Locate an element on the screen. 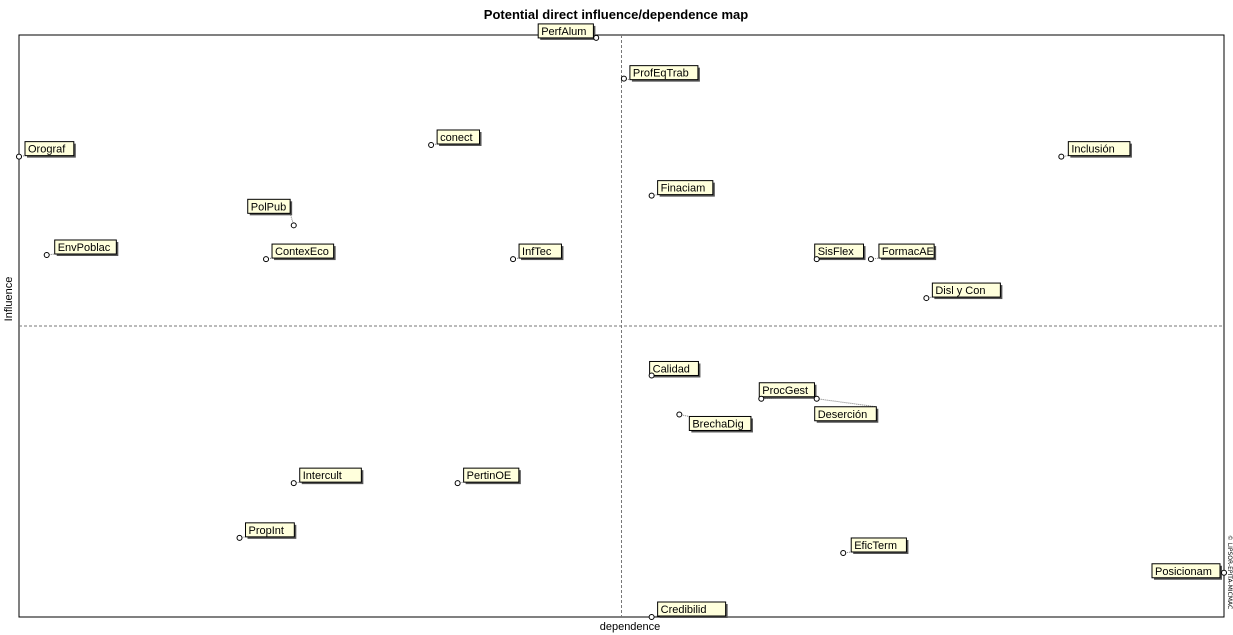 The width and height of the screenshot is (1233, 635). point-credibilid: Credibilid is located at coordinates (688, 610).